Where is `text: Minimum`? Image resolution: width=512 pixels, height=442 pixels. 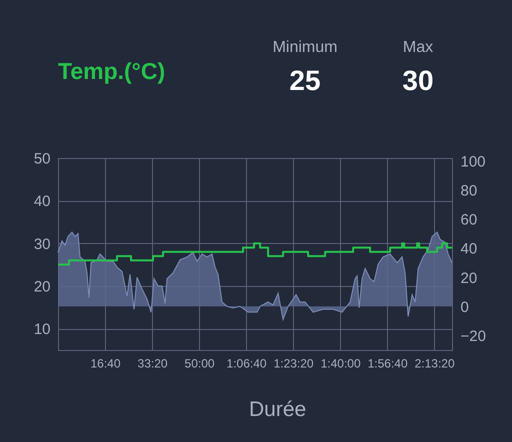 text: Minimum is located at coordinates (305, 47).